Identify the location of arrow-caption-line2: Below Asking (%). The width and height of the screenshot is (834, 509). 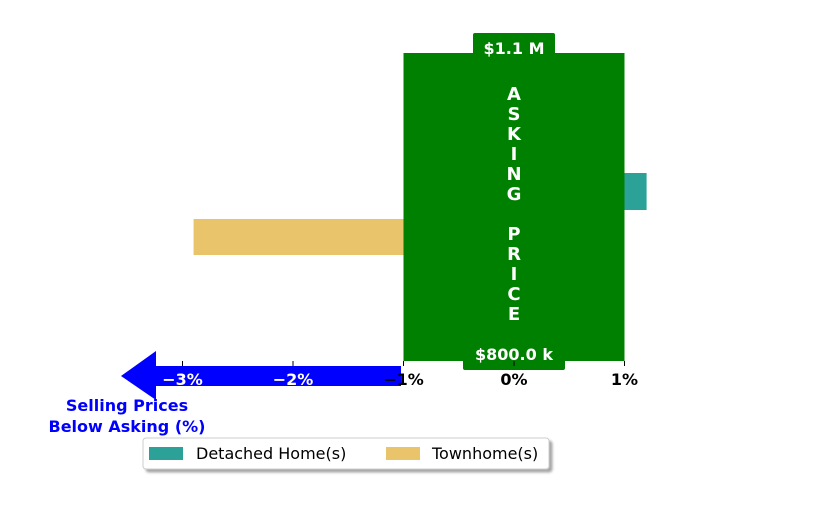
(127, 426).